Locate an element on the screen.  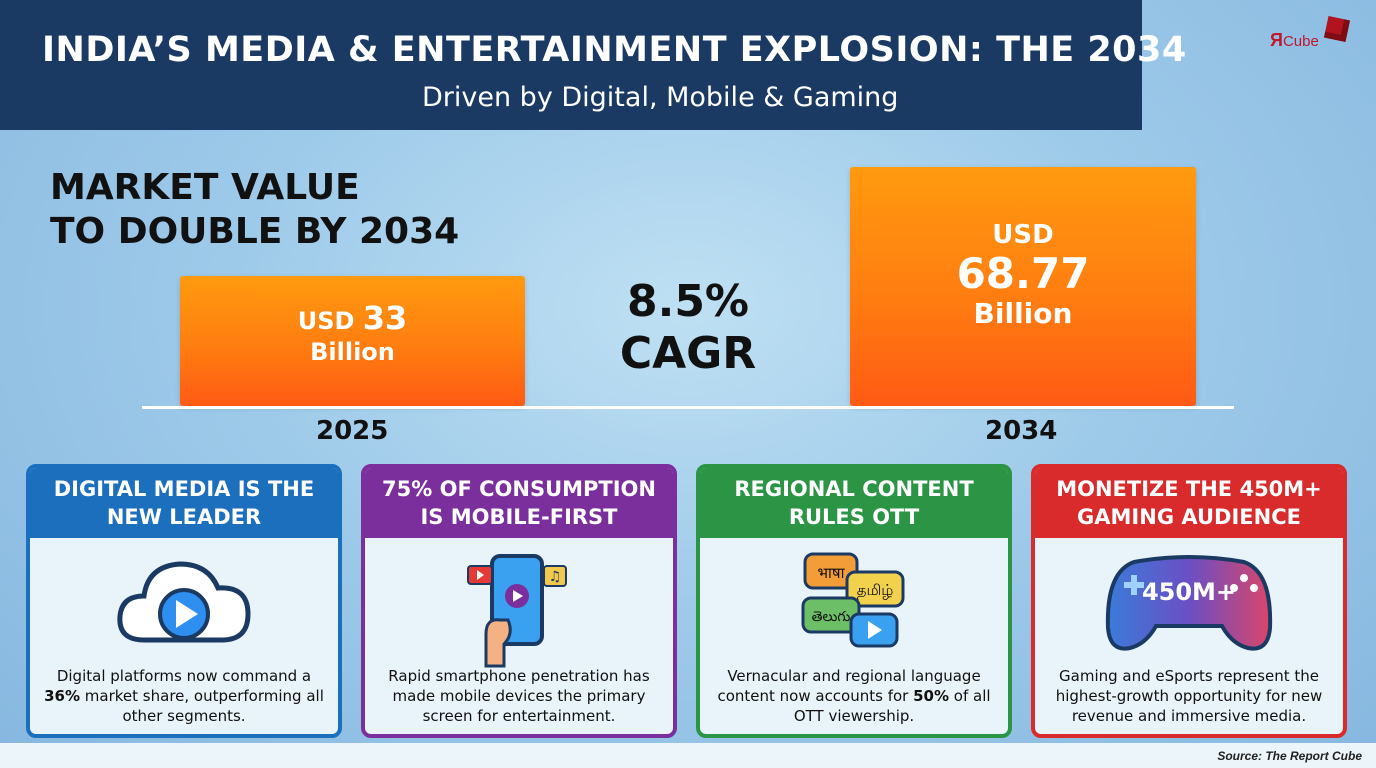
brand-logo: ЯCube is located at coordinates (1312, 36).